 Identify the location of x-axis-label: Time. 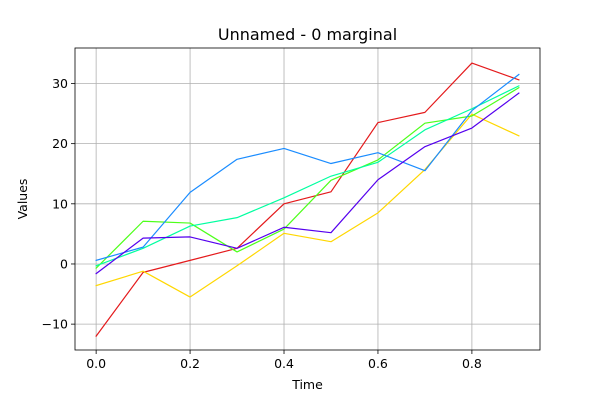
(307, 384).